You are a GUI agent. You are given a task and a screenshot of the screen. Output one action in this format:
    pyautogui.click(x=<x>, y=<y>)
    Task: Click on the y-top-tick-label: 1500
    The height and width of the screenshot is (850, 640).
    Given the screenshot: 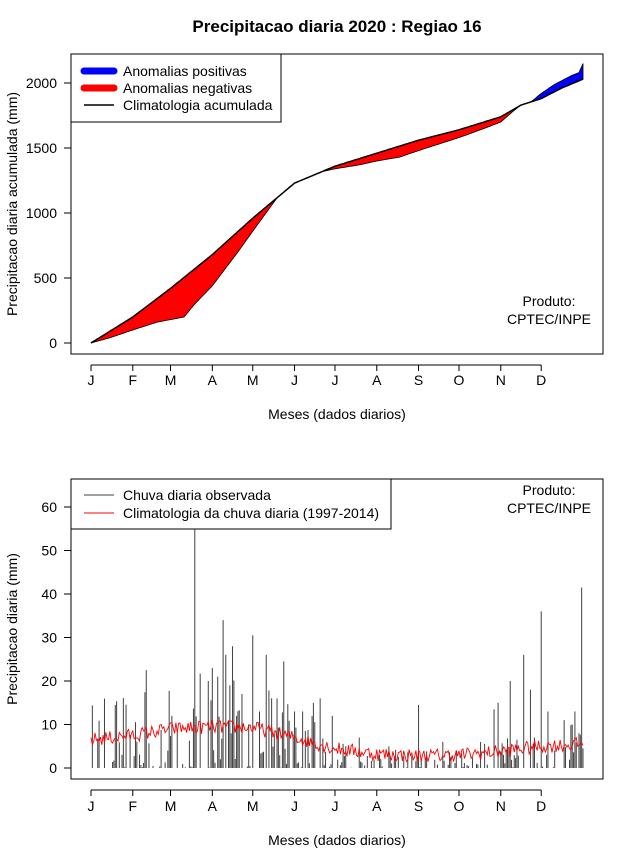 What is the action you would take?
    pyautogui.click(x=41, y=148)
    